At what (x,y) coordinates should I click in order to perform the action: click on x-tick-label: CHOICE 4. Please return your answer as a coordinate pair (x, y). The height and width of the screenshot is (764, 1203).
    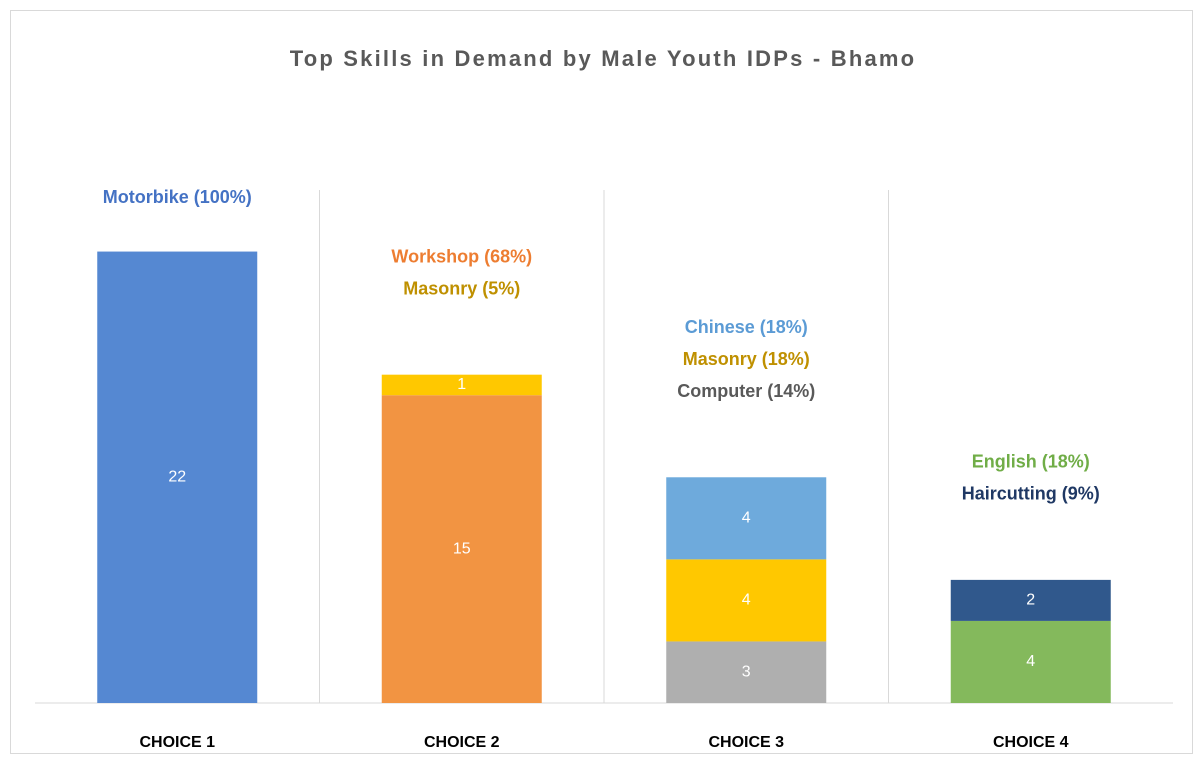
    Looking at the image, I should click on (1031, 742).